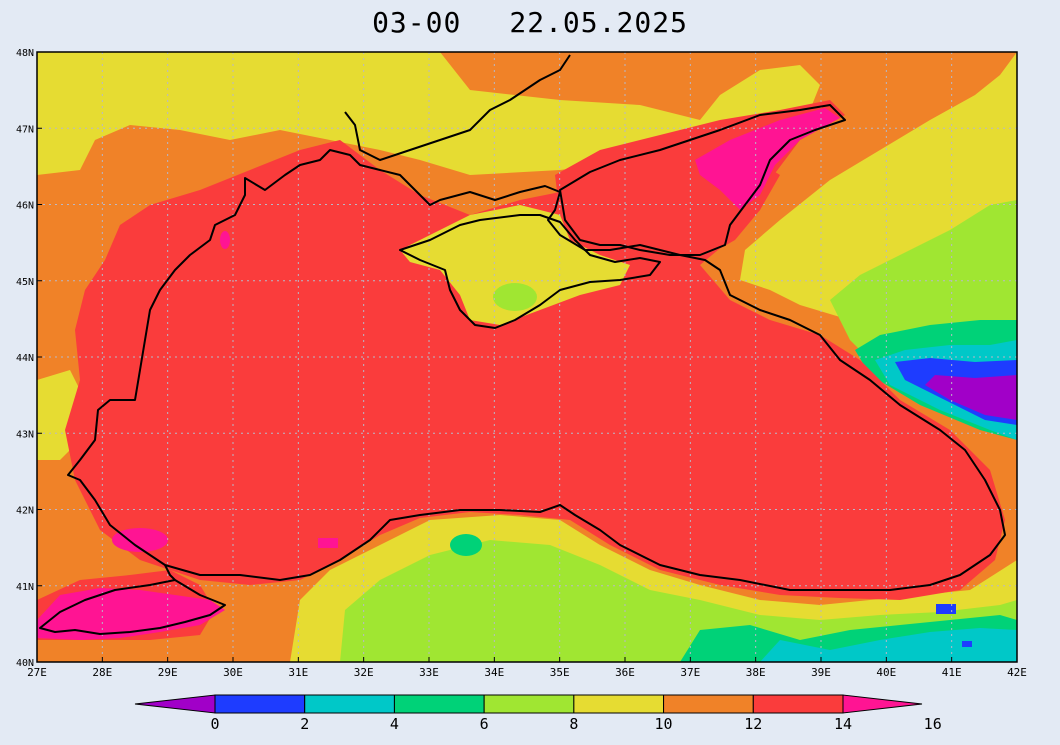  Describe the element at coordinates (625, 672) in the screenshot. I see `lon-label: 36E` at that location.